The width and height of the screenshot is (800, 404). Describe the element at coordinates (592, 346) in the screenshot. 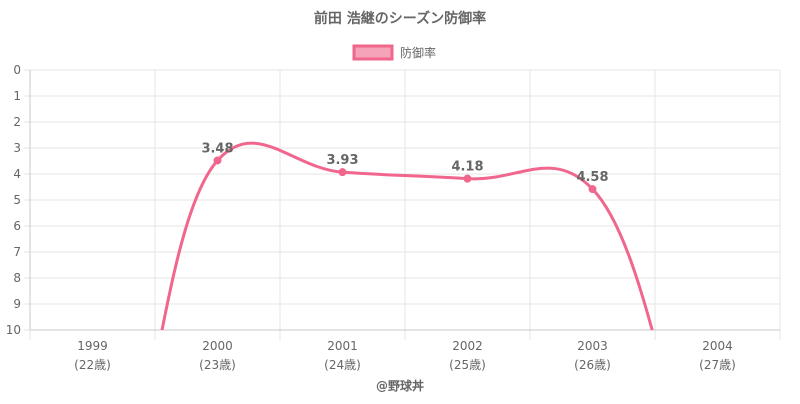

I see `x-tick-label: 2003` at that location.